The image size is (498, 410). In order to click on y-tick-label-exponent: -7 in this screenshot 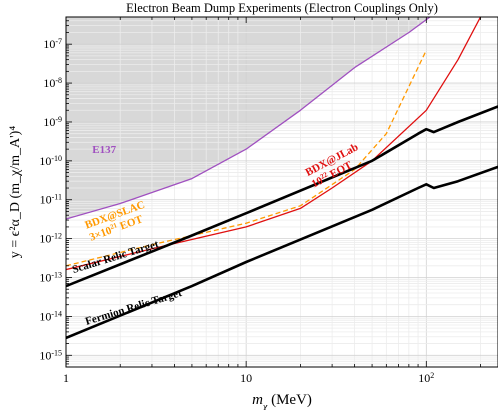, I will do `click(58, 41)`.